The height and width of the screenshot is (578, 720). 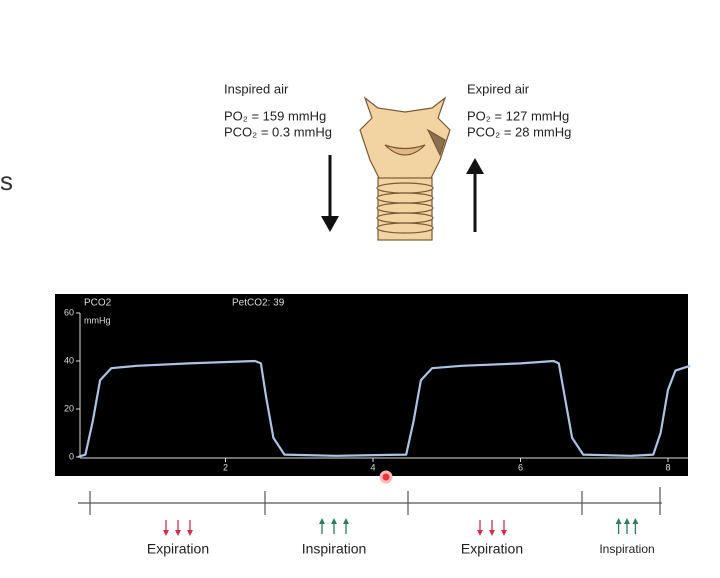 What do you see at coordinates (372, 467) in the screenshot?
I see `x-tick-label: 4` at bounding box center [372, 467].